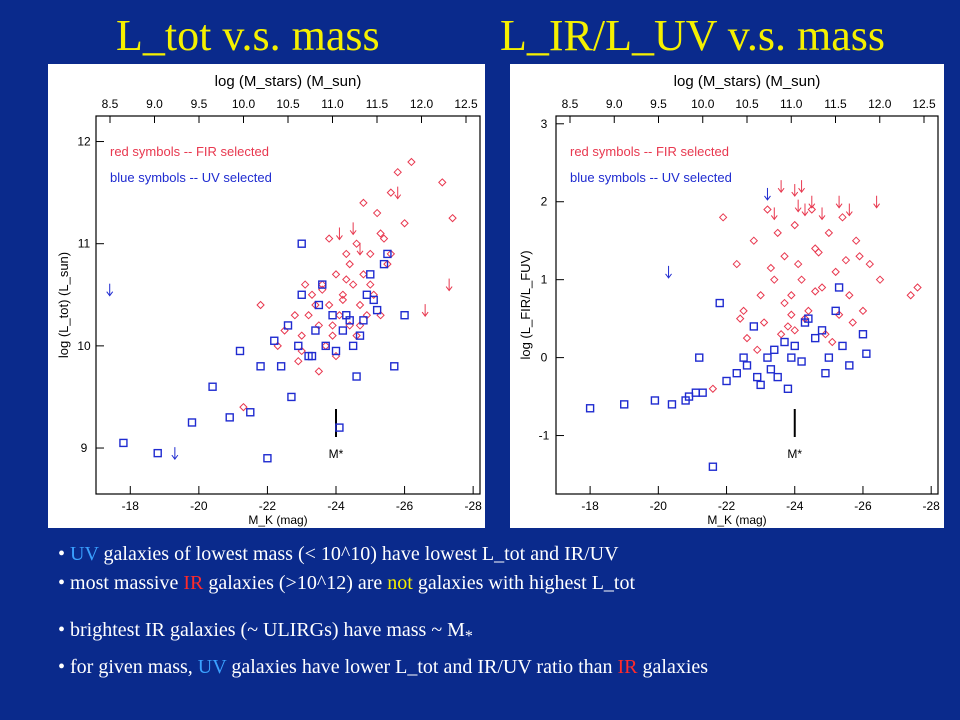 The image size is (960, 720). Describe the element at coordinates (332, 104) in the screenshot. I see `top-tick-label: 11.0` at that location.